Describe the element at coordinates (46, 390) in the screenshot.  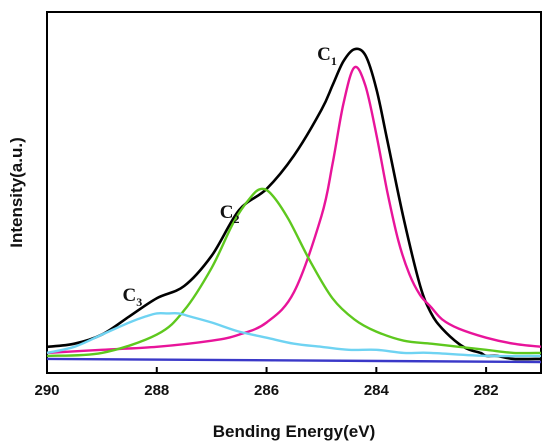
I see `x-tick-label: 290` at that location.